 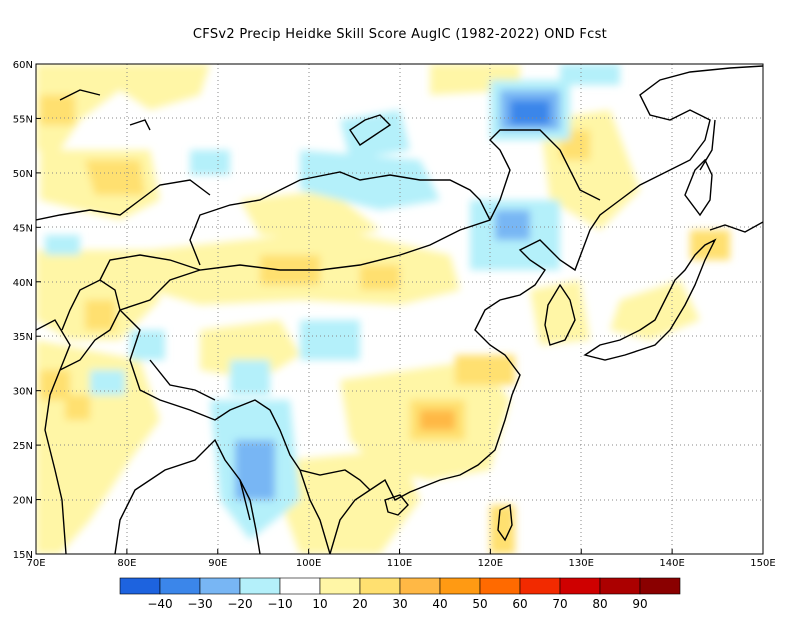 What do you see at coordinates (23, 555) in the screenshot?
I see `lat-tick-label: 15N` at bounding box center [23, 555].